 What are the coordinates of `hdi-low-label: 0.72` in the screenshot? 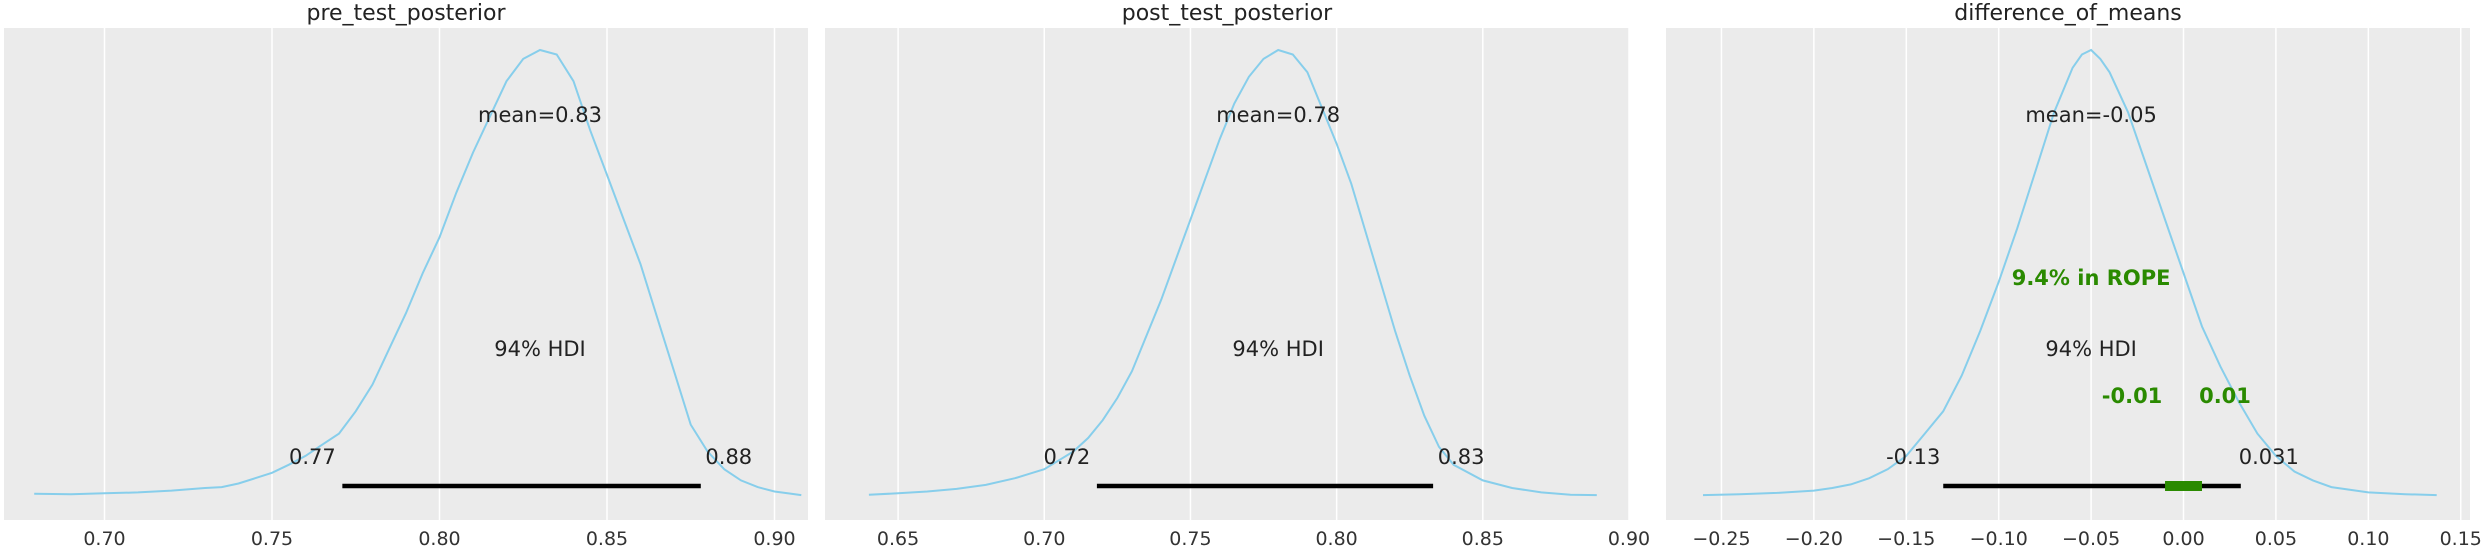 It's located at (1067, 457).